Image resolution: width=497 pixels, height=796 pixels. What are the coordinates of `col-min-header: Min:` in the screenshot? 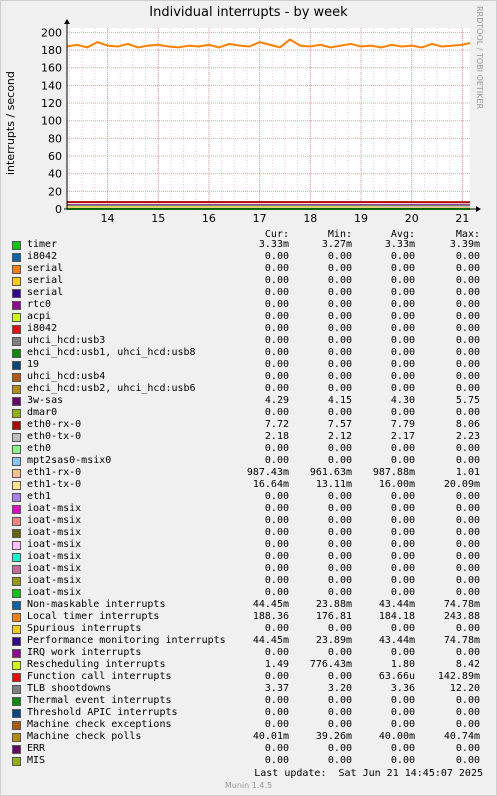 It's located at (339, 234).